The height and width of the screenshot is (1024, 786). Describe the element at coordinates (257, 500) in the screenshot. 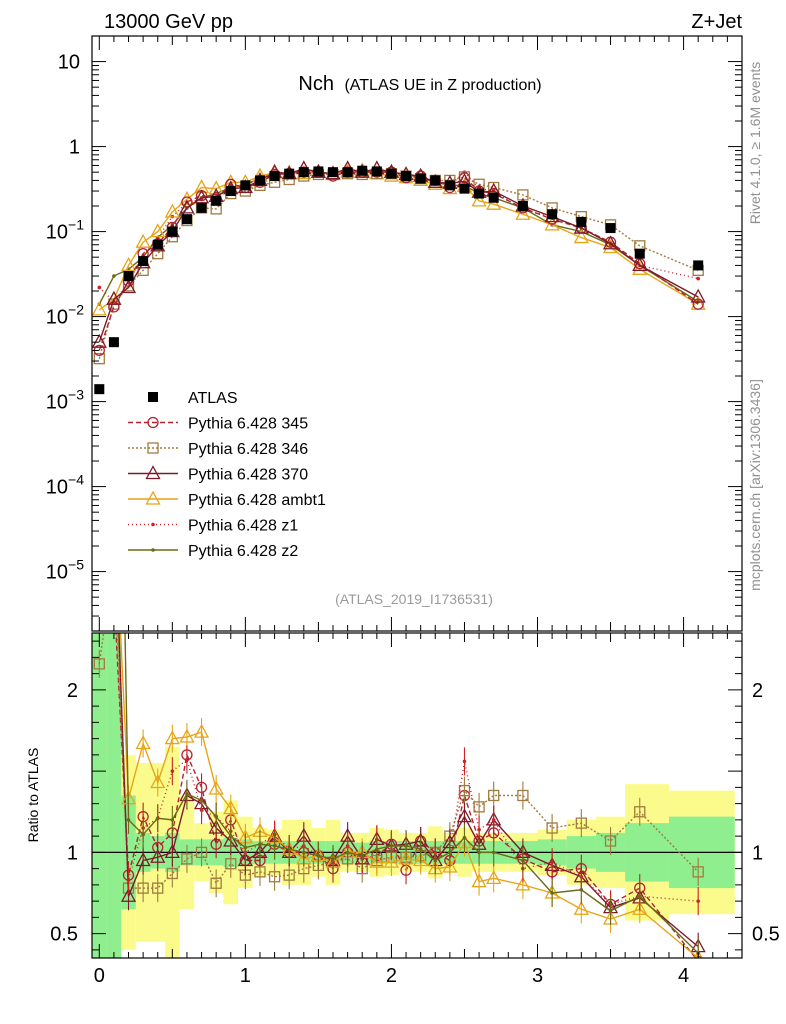

I see `legend-label: Pythia 6.428 ambt1` at that location.